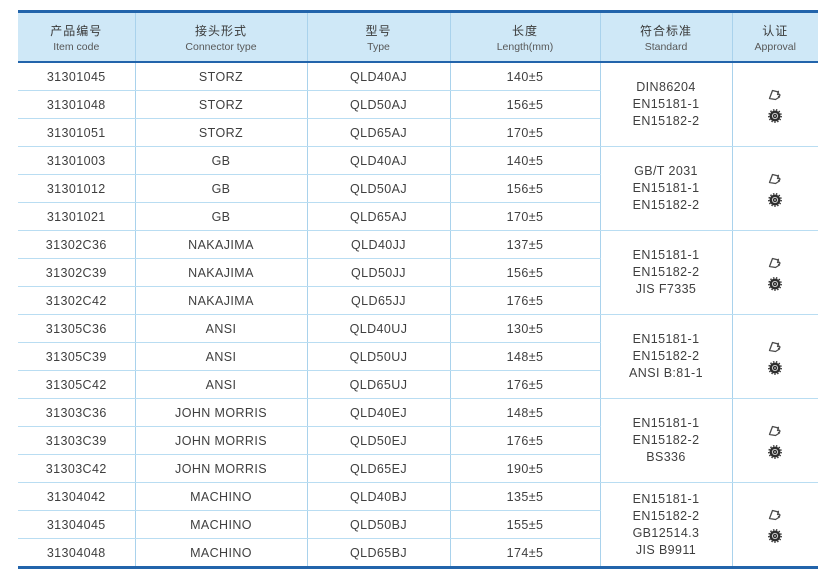 This screenshot has width=830, height=577. I want to click on standard-cell: EN15181-1 EN15182-2 JIS F7335, so click(665, 272).